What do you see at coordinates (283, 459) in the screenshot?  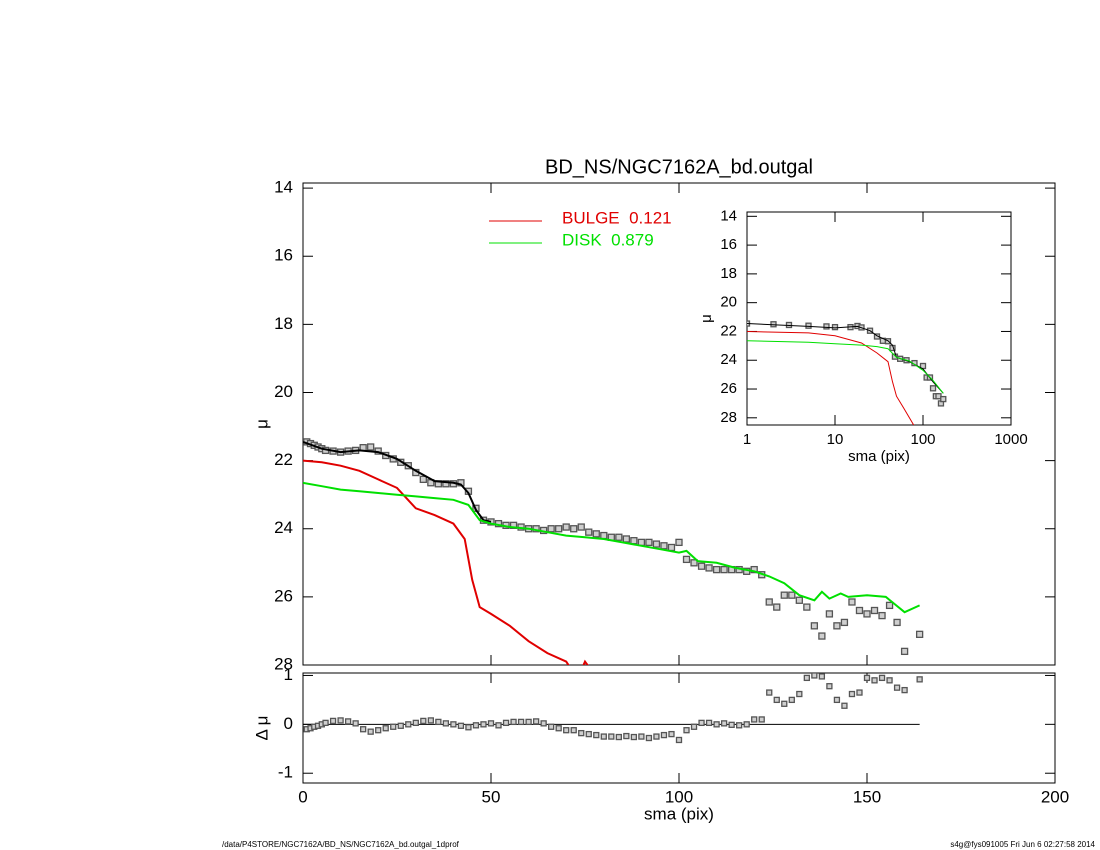 I see `y-tick-label: 22` at bounding box center [283, 459].